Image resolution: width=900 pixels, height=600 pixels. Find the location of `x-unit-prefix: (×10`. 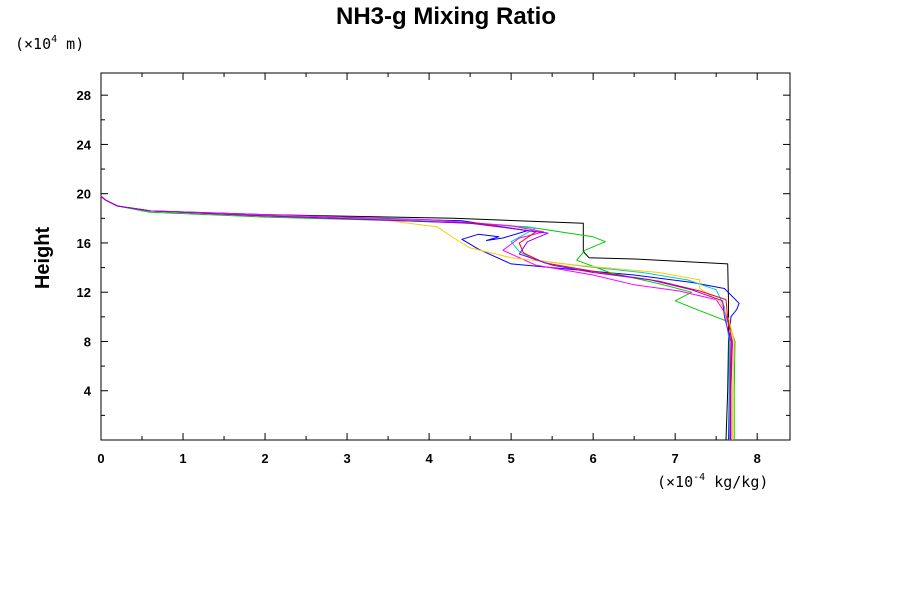

x-unit-prefix: (×10 is located at coordinates (675, 482).